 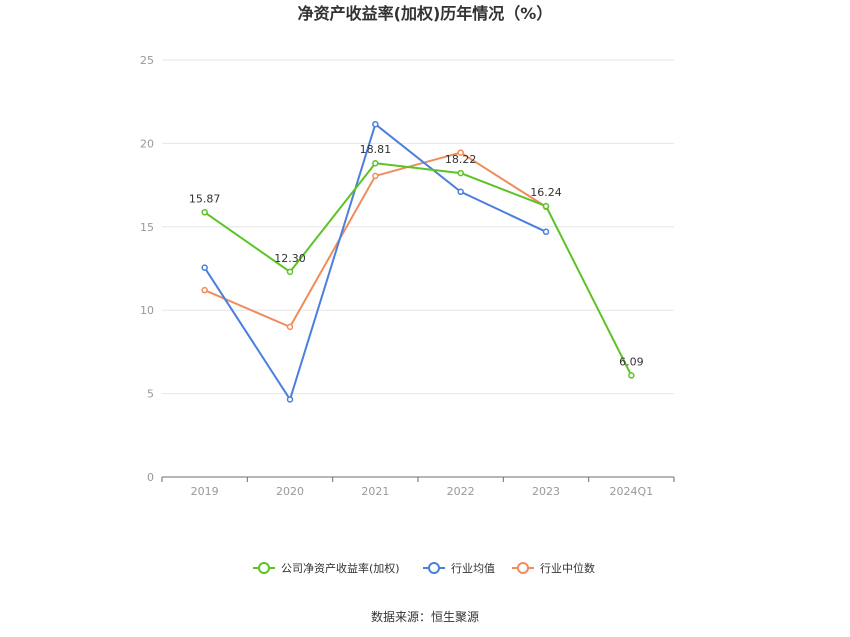 What do you see at coordinates (340, 568) in the screenshot?
I see `legend-label: 公司净资产收益率(加权)` at bounding box center [340, 568].